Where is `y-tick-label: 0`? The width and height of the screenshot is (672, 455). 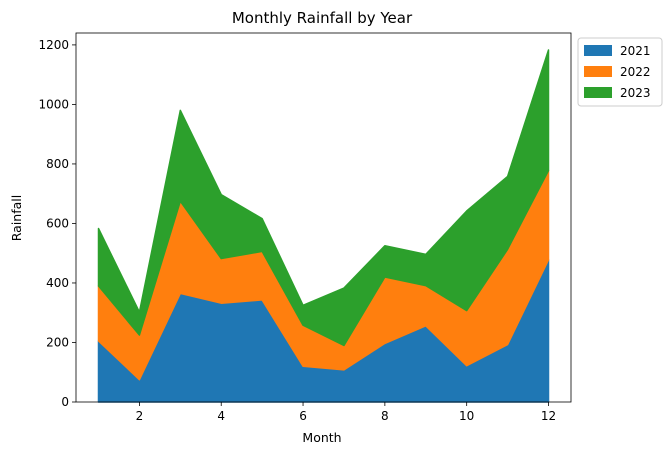
y-tick-label: 0 is located at coordinates (65, 402).